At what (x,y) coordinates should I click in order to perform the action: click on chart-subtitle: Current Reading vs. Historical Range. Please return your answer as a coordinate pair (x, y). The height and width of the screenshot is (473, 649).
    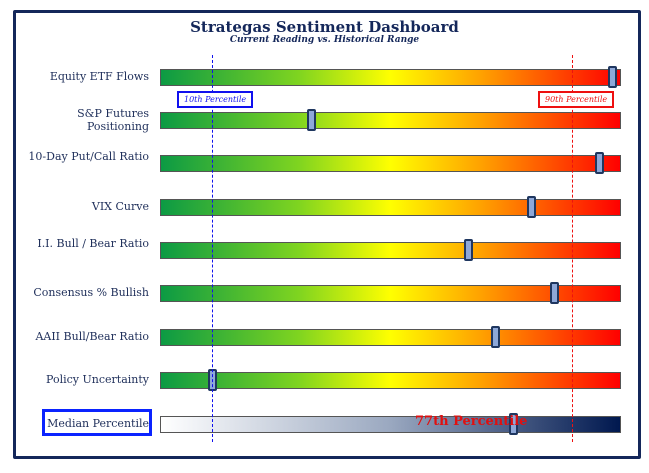
    Looking at the image, I should click on (324, 40).